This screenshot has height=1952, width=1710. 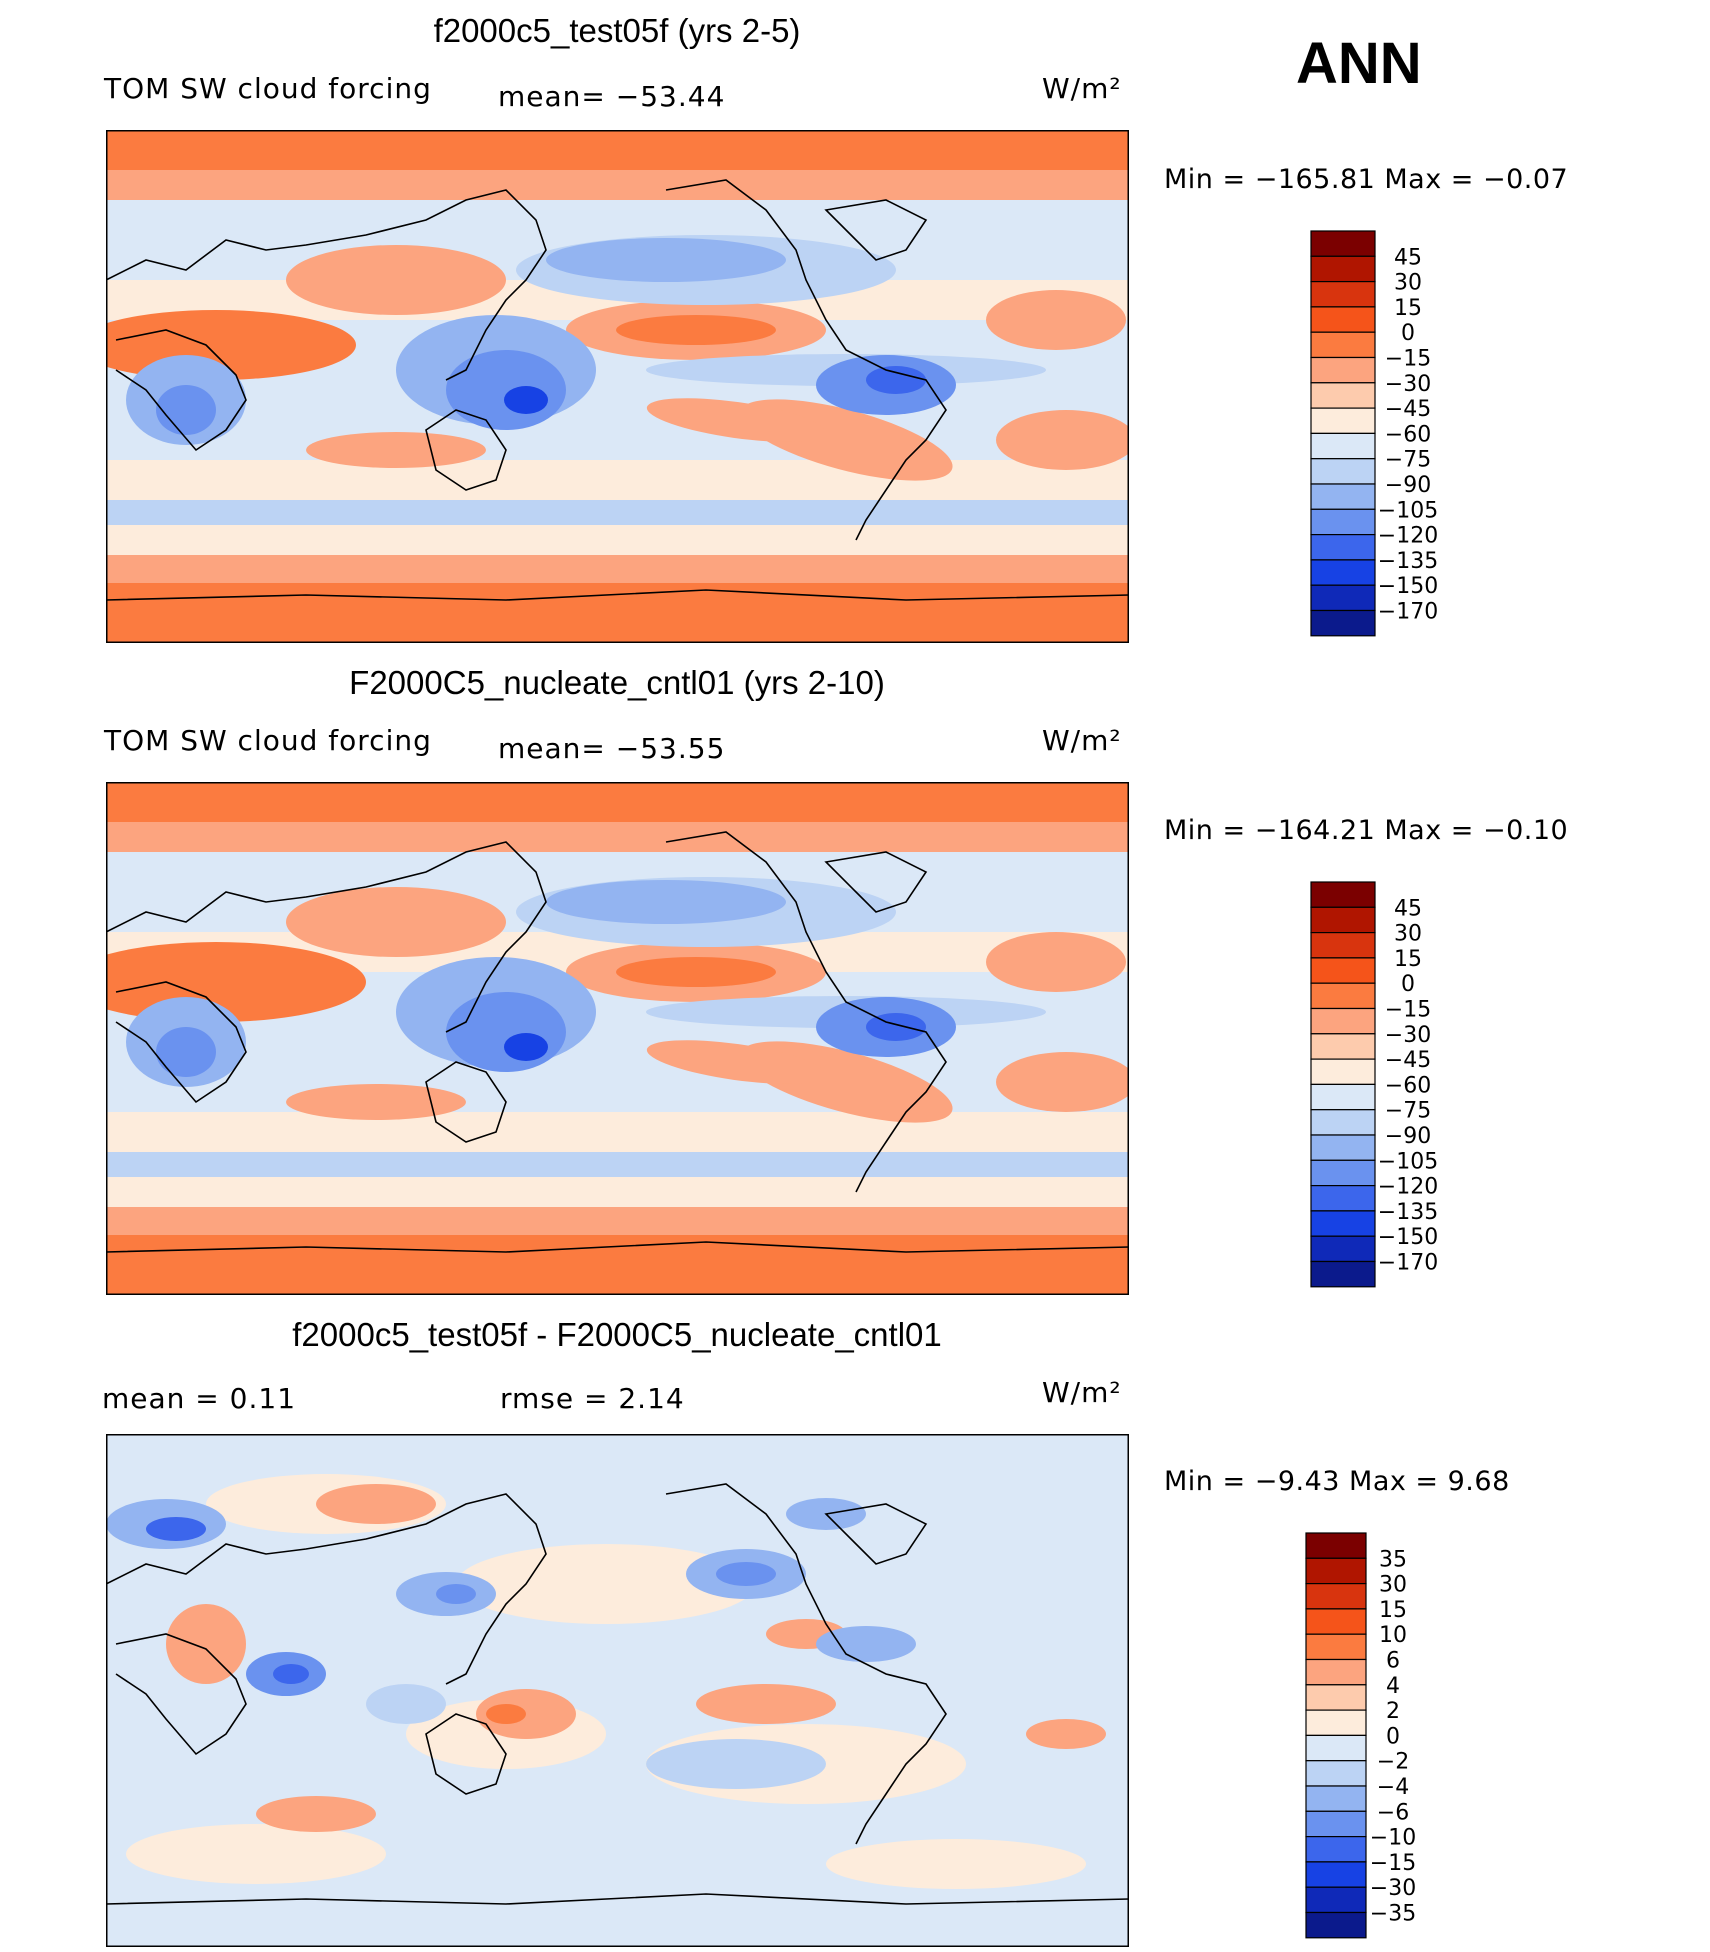 I want to click on panel1-units: W/m², so click(x=1082, y=88).